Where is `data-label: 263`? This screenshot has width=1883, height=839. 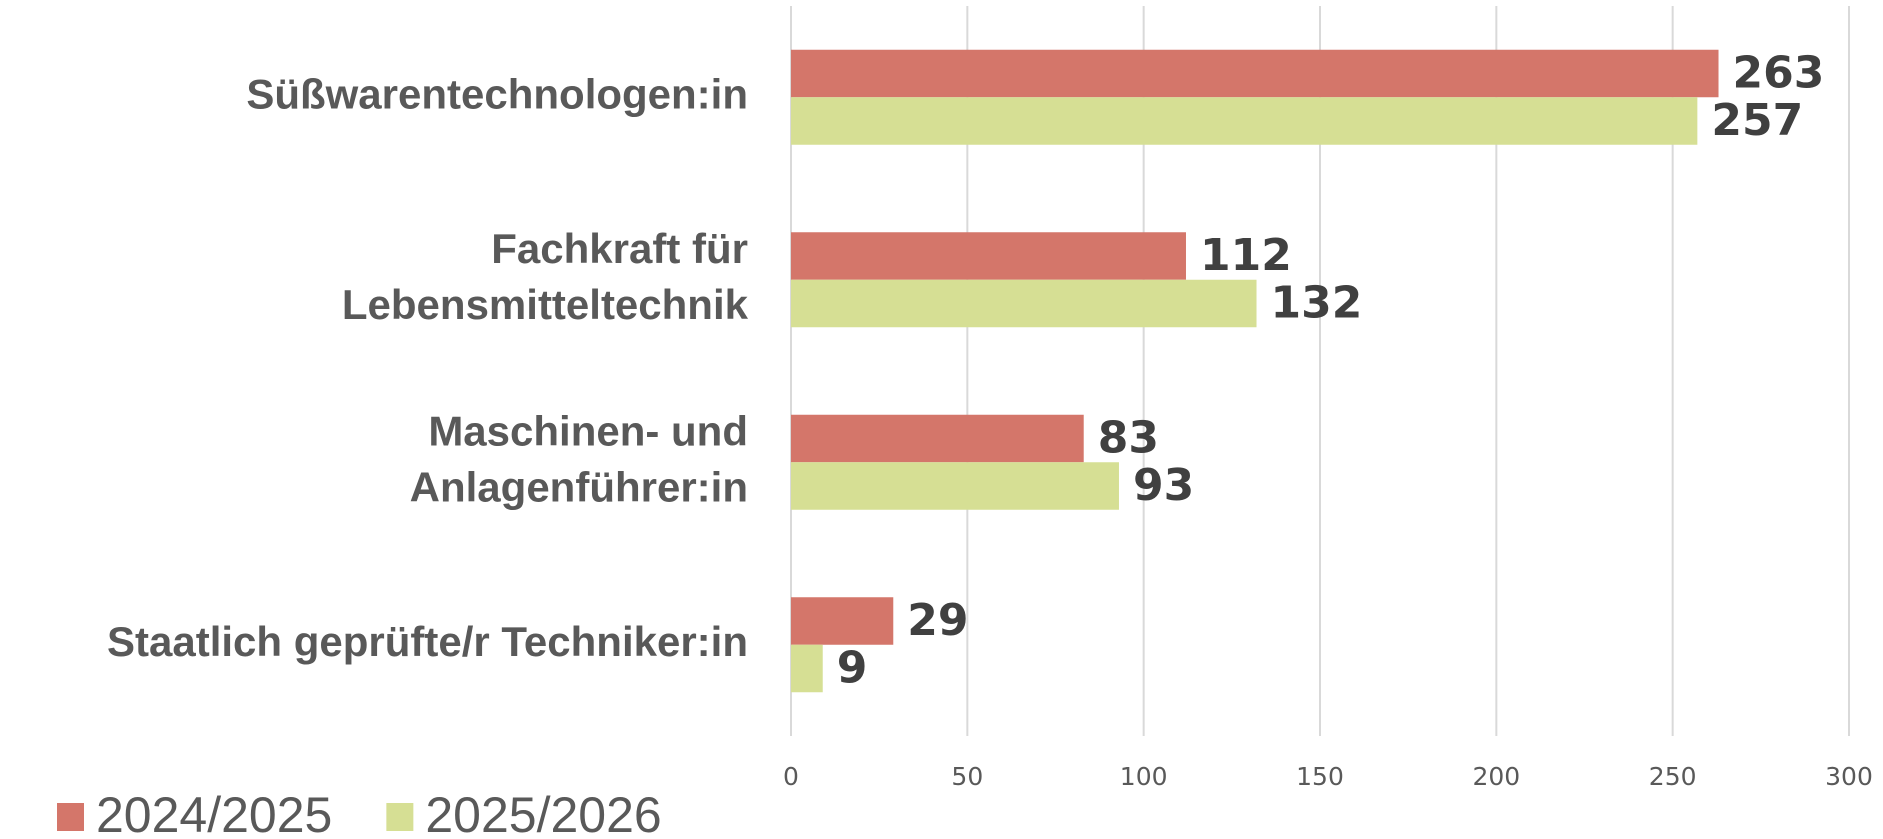
data-label: 263 is located at coordinates (1779, 73).